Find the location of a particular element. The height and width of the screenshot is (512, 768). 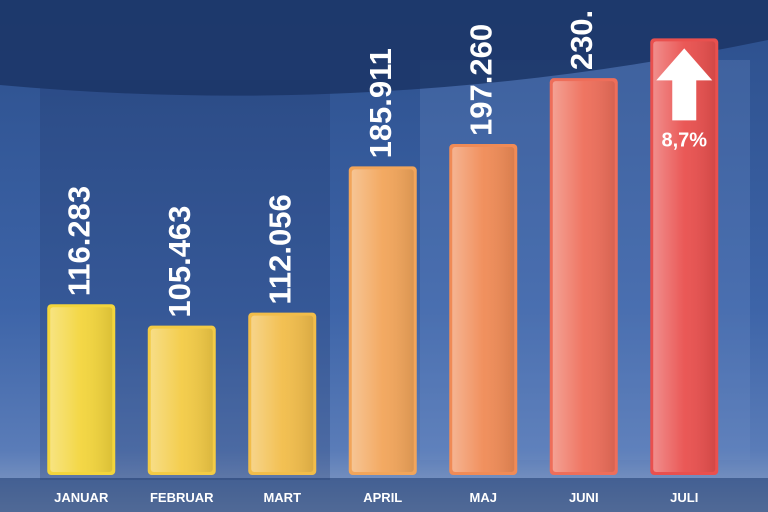

value-label: 116.283 is located at coordinates (78, 241).